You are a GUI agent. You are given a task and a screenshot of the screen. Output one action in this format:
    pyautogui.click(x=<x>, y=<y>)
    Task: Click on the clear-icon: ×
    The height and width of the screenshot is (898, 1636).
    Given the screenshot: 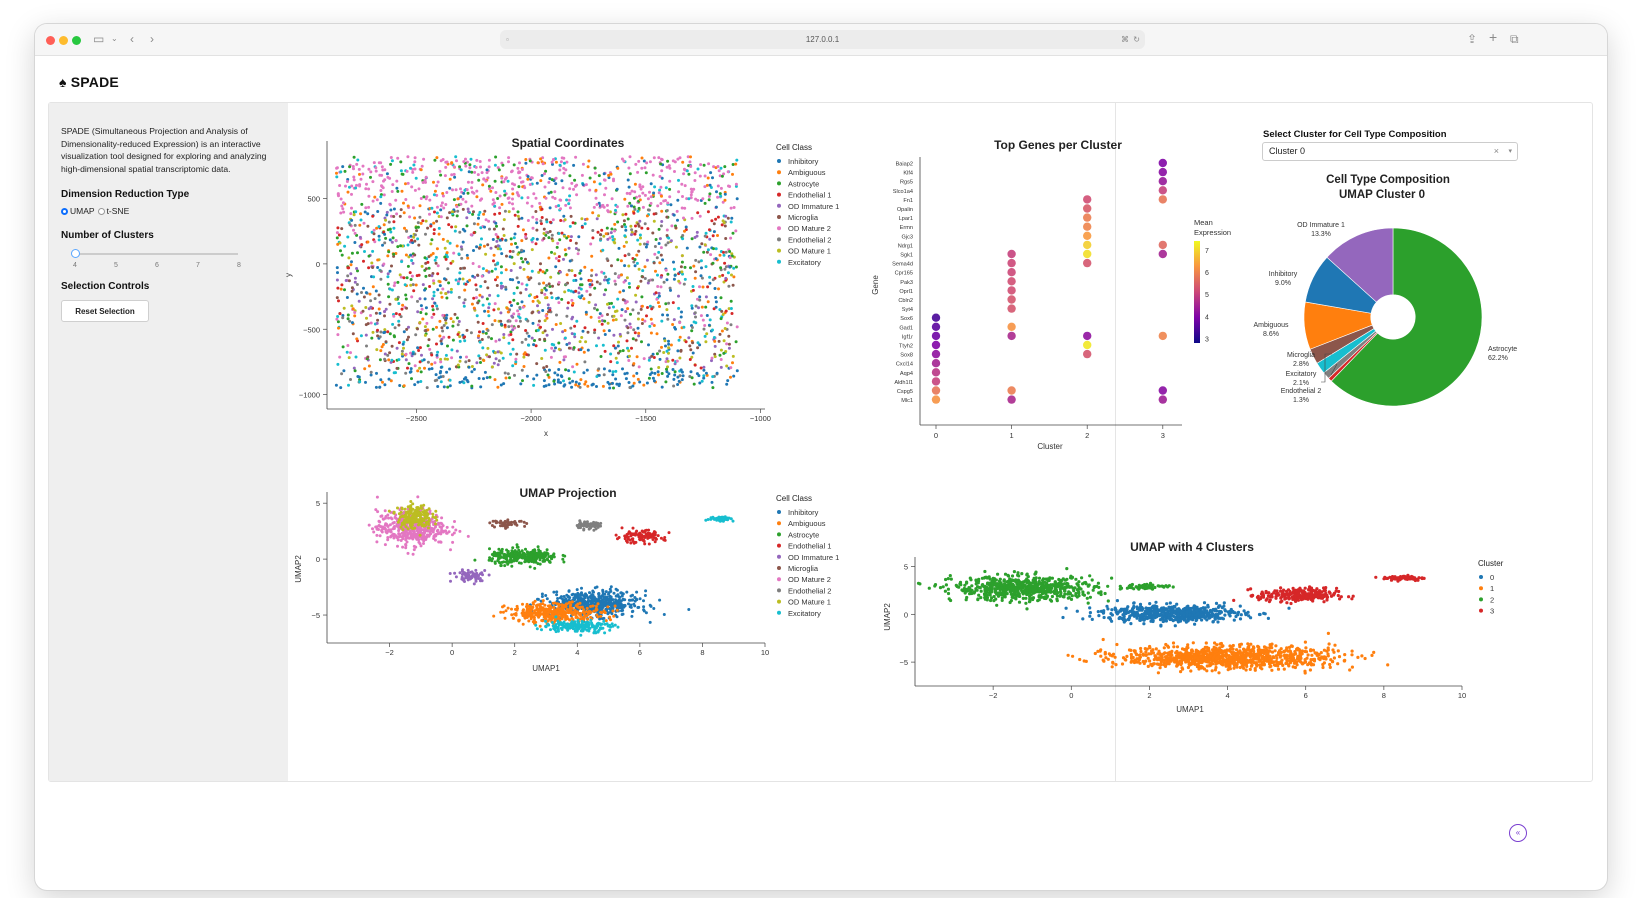 What is the action you would take?
    pyautogui.click(x=1496, y=151)
    